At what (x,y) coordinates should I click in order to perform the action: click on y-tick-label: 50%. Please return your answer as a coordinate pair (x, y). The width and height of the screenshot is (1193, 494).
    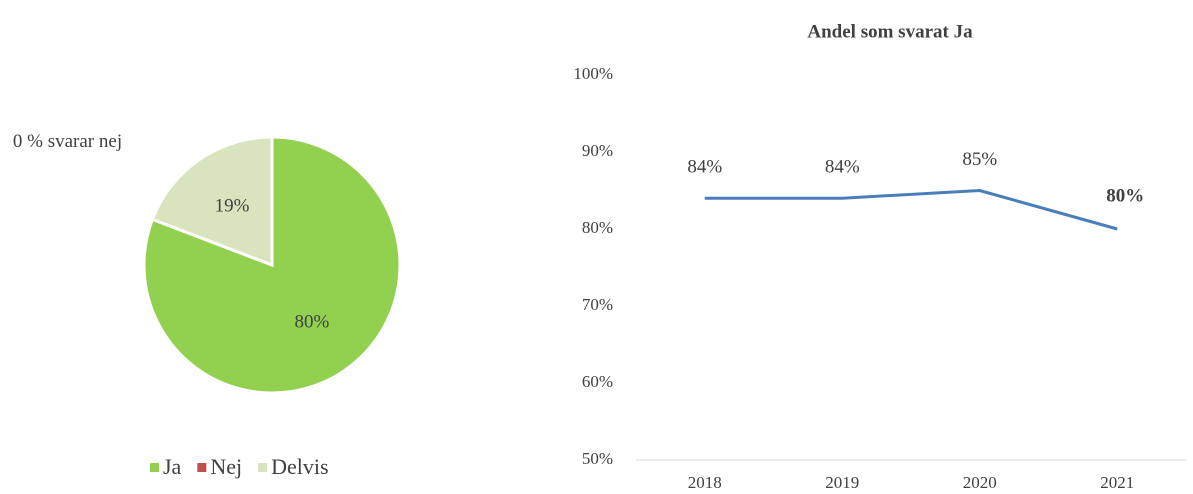
    Looking at the image, I should click on (597, 458).